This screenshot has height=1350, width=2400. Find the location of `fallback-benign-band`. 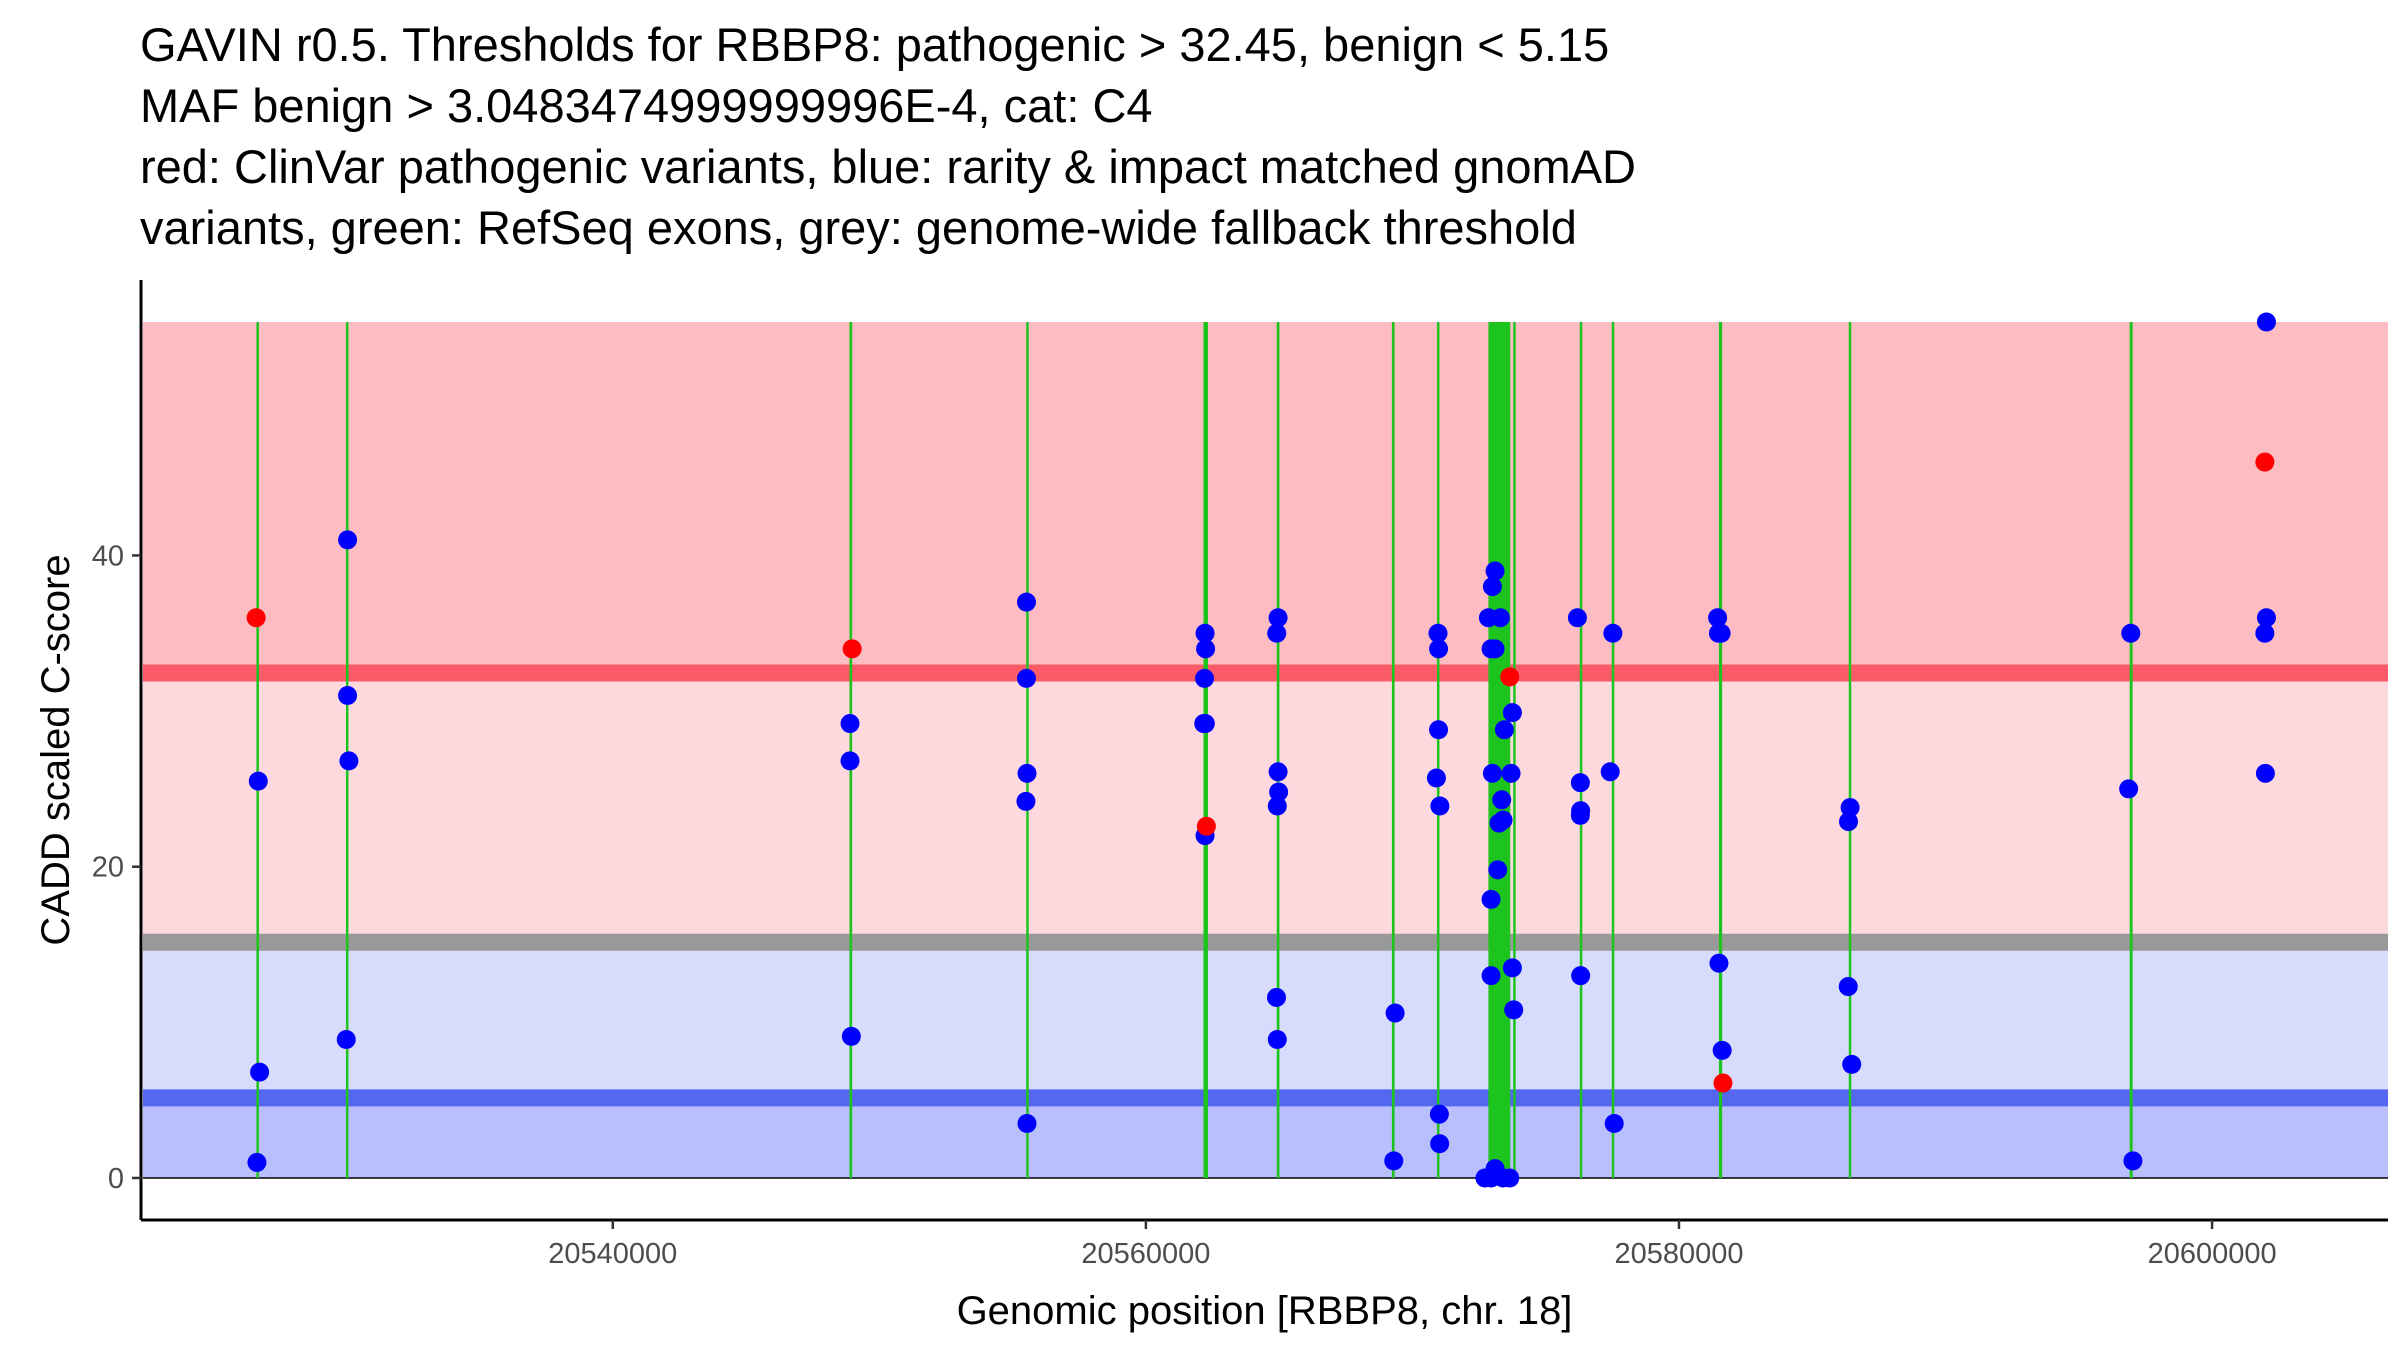

fallback-benign-band is located at coordinates (1265, 1020).